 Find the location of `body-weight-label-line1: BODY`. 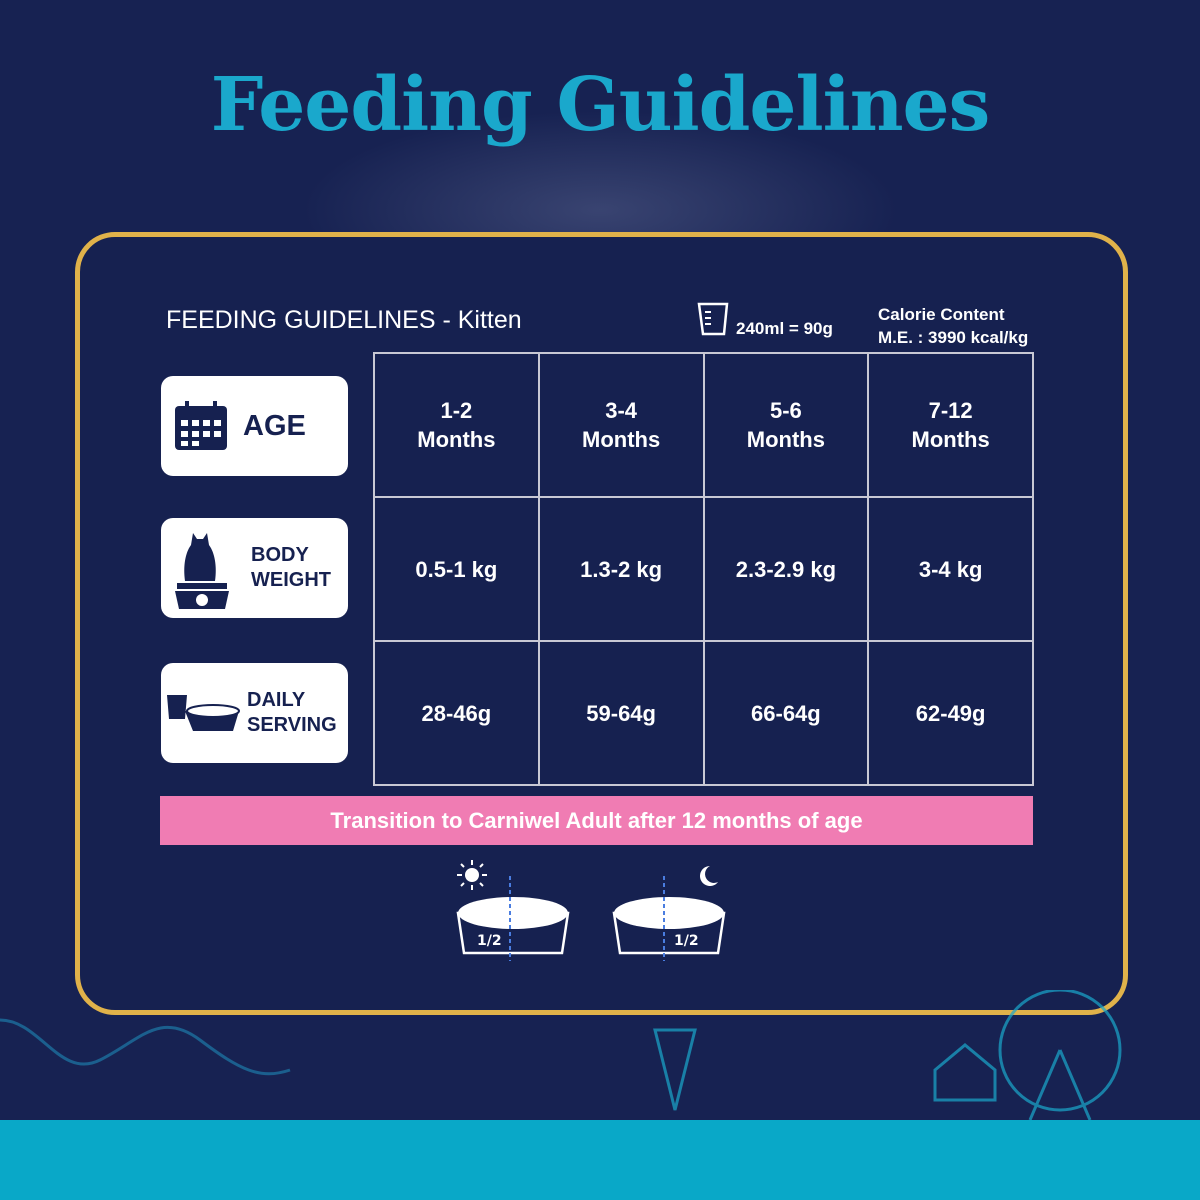

body-weight-label-line1: BODY is located at coordinates (280, 555).